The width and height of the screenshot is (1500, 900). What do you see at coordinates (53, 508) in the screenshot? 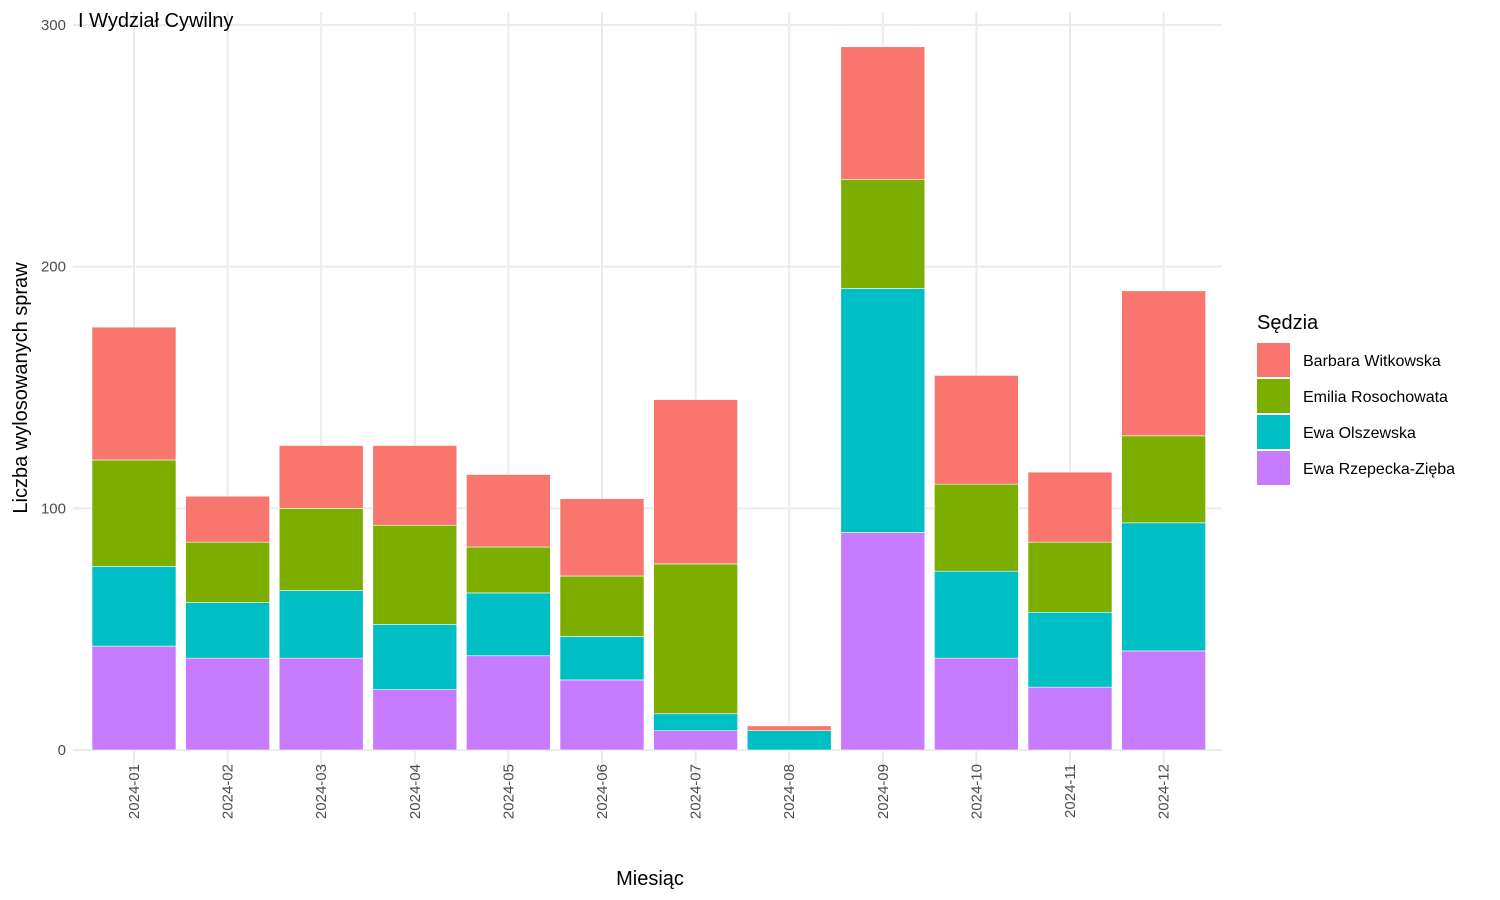
I see `y-tick-label: 100` at bounding box center [53, 508].